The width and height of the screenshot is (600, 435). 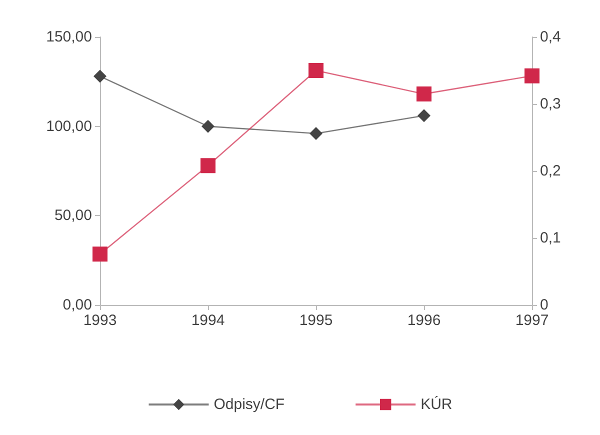 What do you see at coordinates (550, 238) in the screenshot?
I see `y2-tick-label: 0,1` at bounding box center [550, 238].